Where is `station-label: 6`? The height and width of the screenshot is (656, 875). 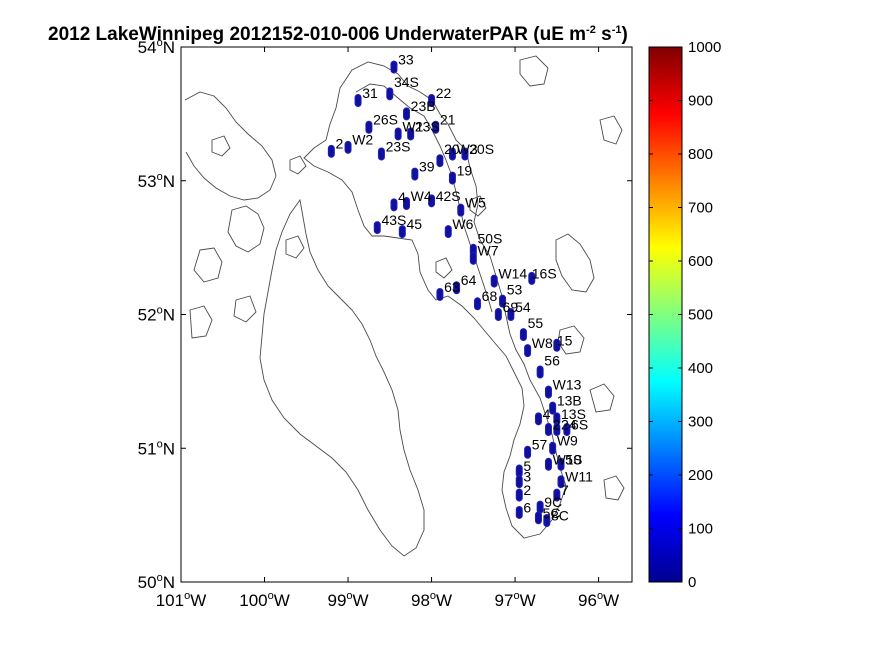 station-label: 6 is located at coordinates (527, 507).